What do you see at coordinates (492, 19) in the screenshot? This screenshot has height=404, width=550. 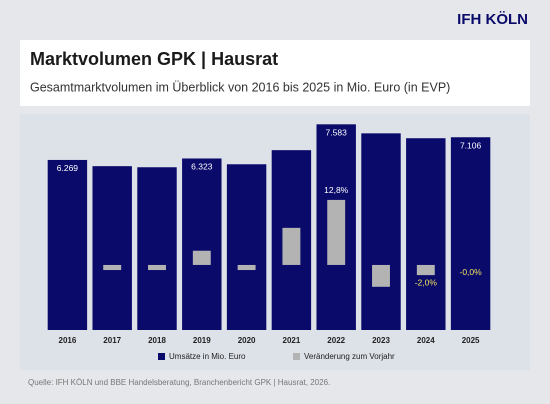 I see `logo: IFH KÖLN` at bounding box center [492, 19].